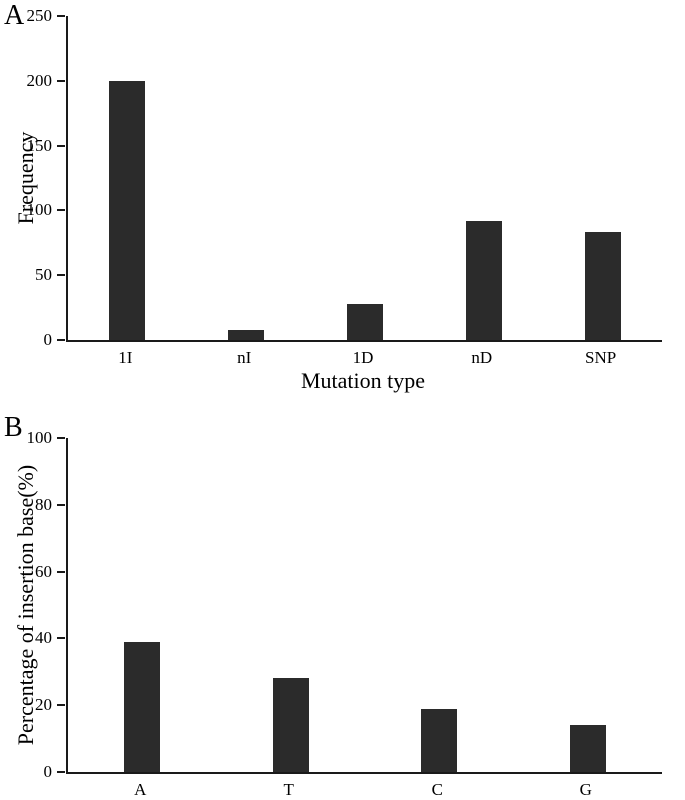  Describe the element at coordinates (288, 789) in the screenshot. I see `x-axis-category-label: T` at that location.